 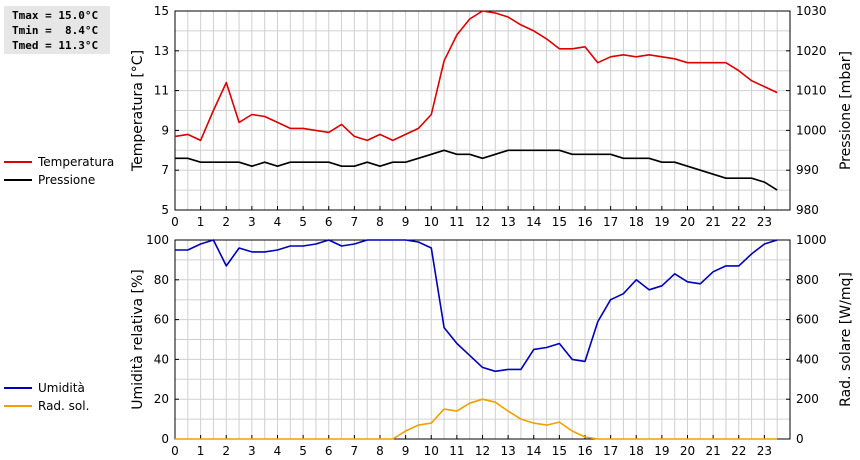 I want to click on y-right-tick-label: 1010, so click(x=811, y=91).